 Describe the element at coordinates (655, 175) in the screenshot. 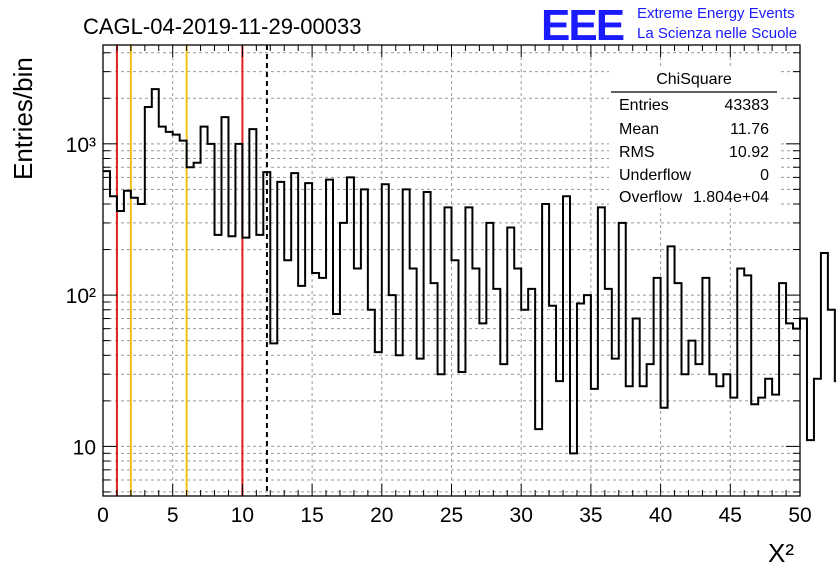

I see `stats-label-underflow: Underflow` at that location.